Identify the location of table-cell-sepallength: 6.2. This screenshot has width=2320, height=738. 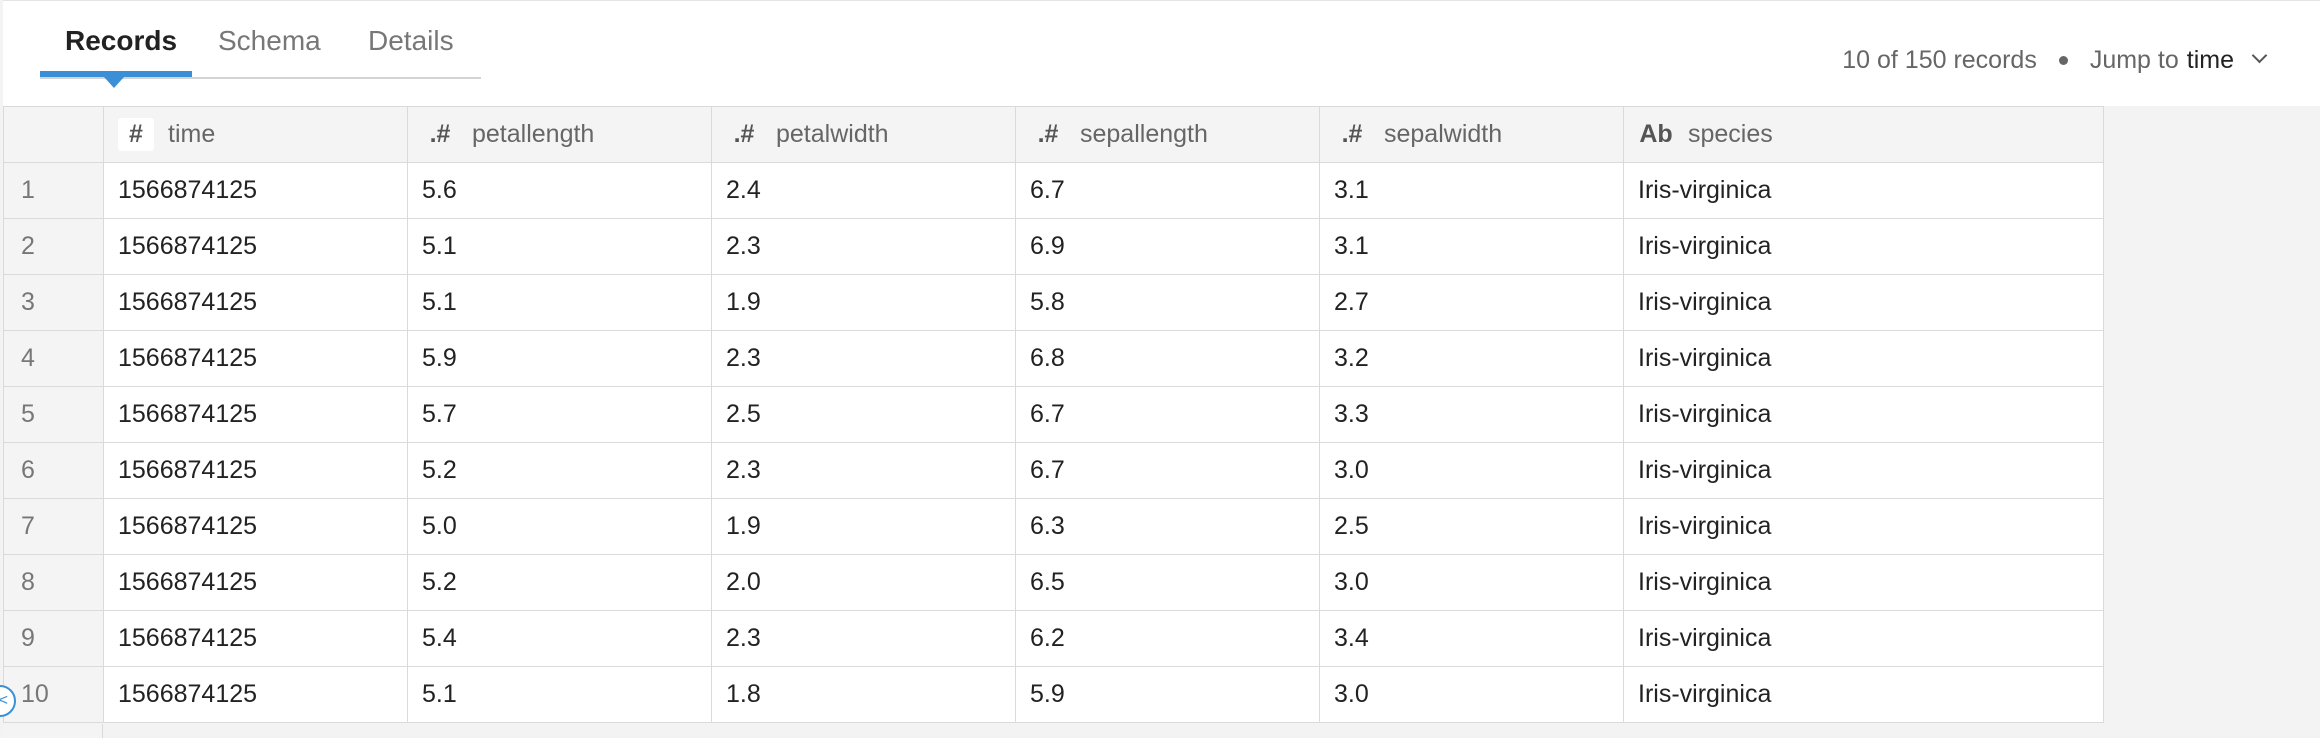
(1167, 638).